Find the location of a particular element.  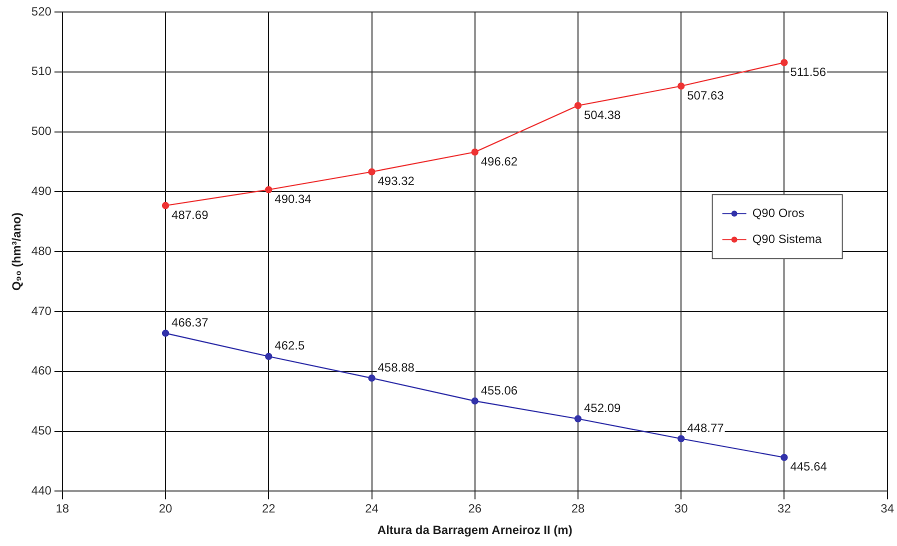

data-label: 511.56 is located at coordinates (808, 71).